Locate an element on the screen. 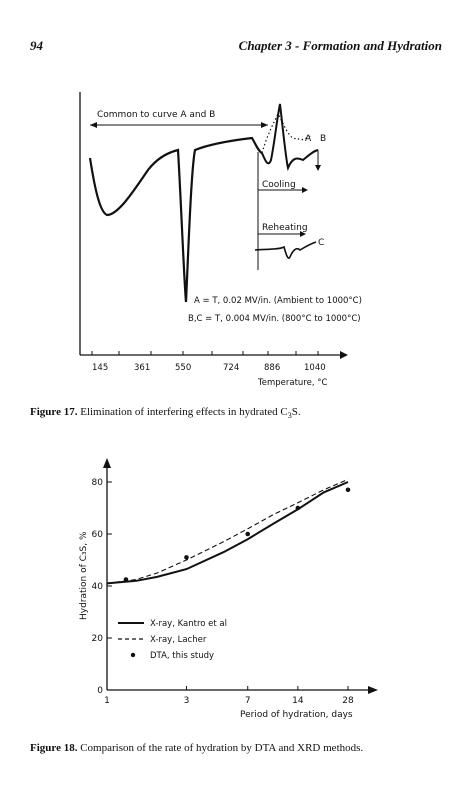 The height and width of the screenshot is (800, 472). label-c: C is located at coordinates (321, 243).